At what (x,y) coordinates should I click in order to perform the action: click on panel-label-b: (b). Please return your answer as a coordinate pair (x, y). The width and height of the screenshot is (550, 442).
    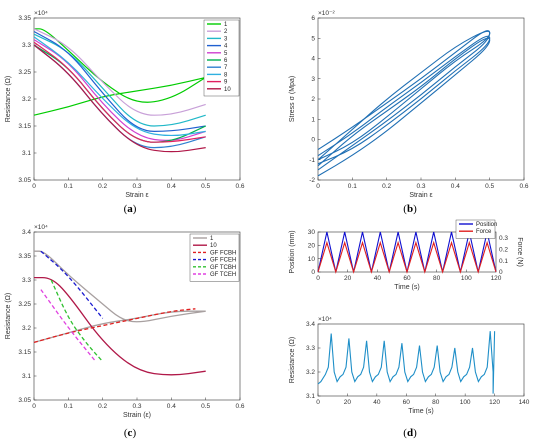
    Looking at the image, I should click on (410, 209).